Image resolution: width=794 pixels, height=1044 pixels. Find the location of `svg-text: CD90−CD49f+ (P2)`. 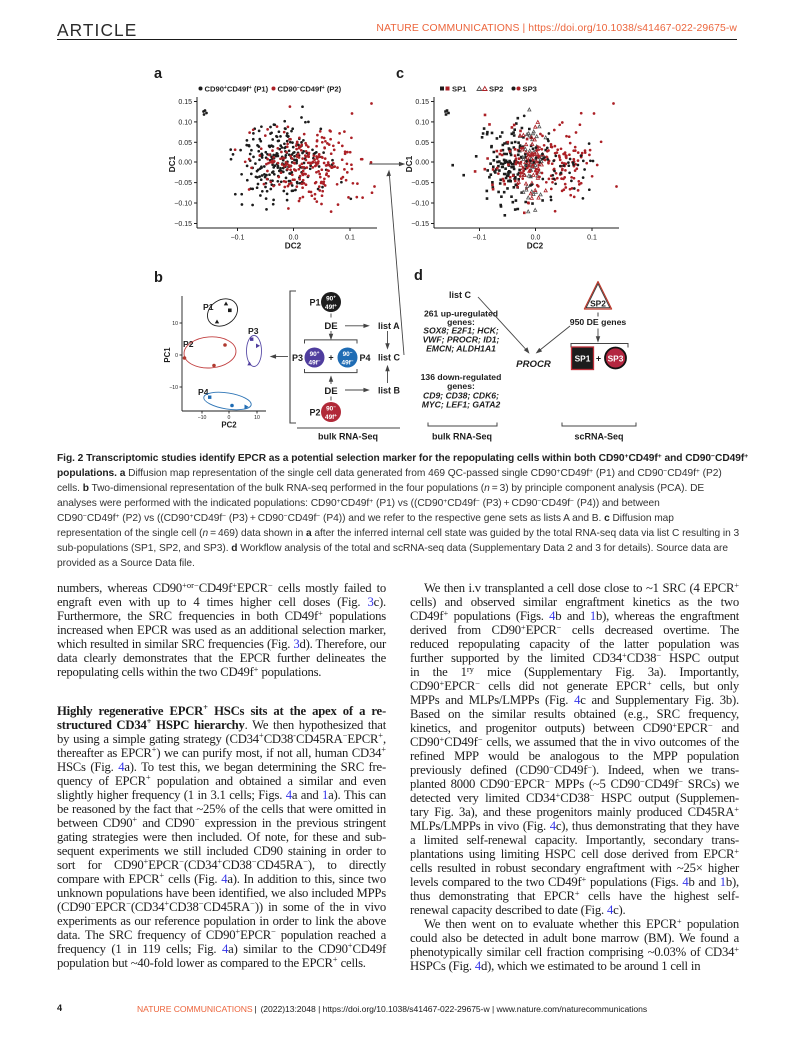

svg-text: CD90−CD49f+ (P2) is located at coordinates (310, 89).